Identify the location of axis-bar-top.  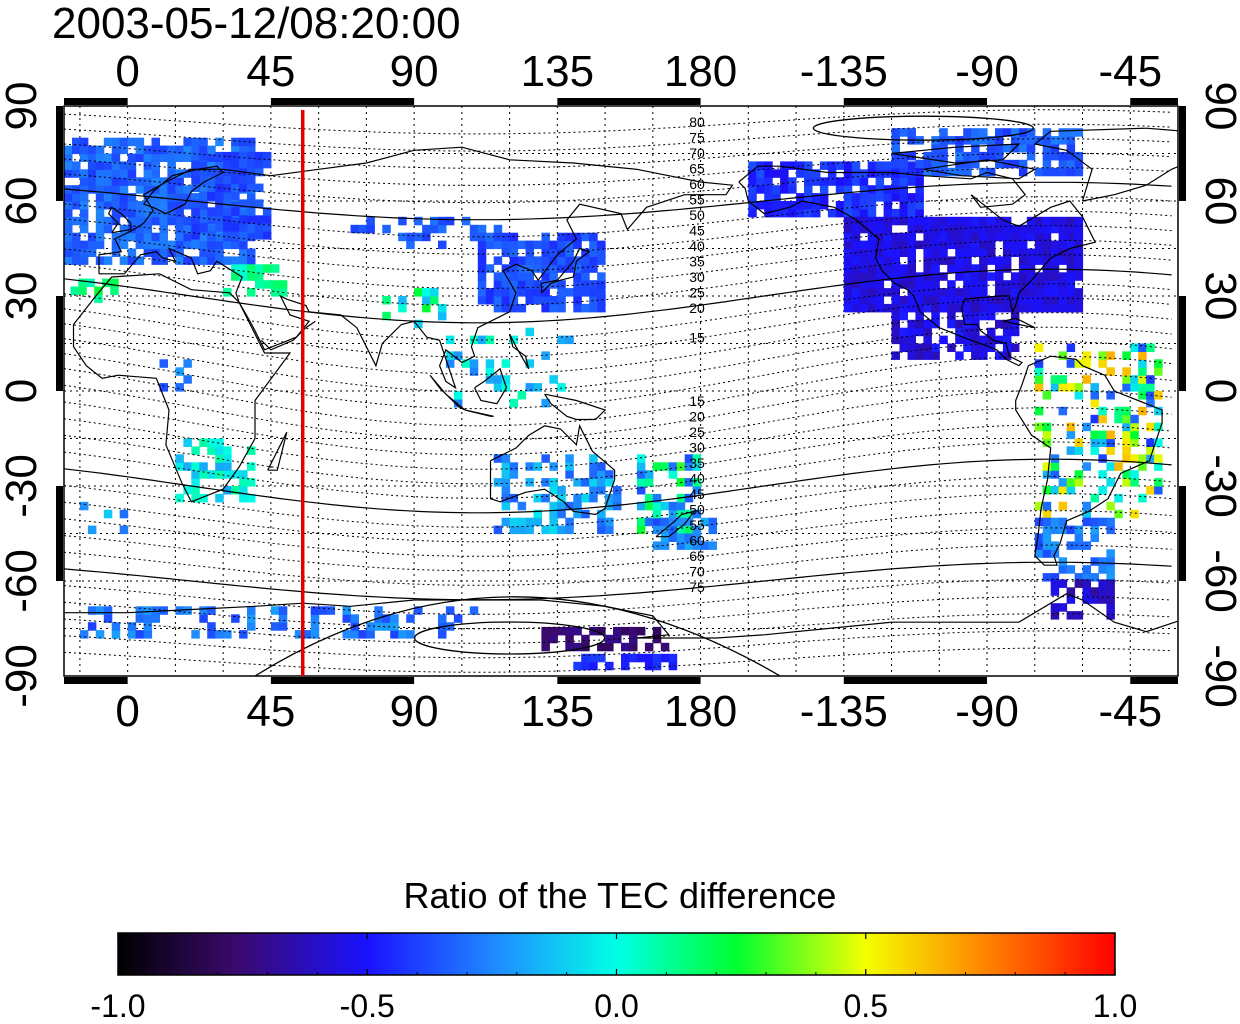
(915, 101).